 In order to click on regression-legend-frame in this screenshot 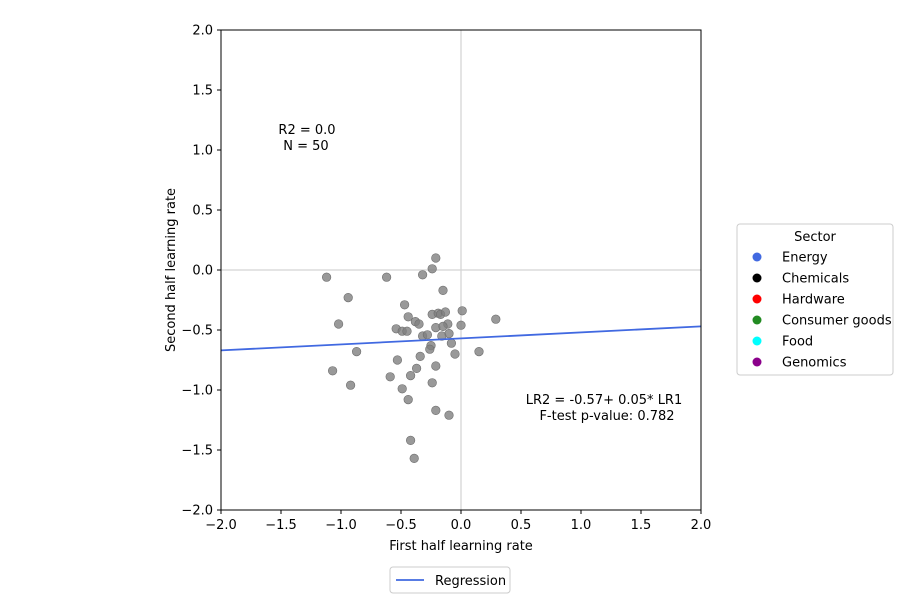, I will do `click(450, 580)`.